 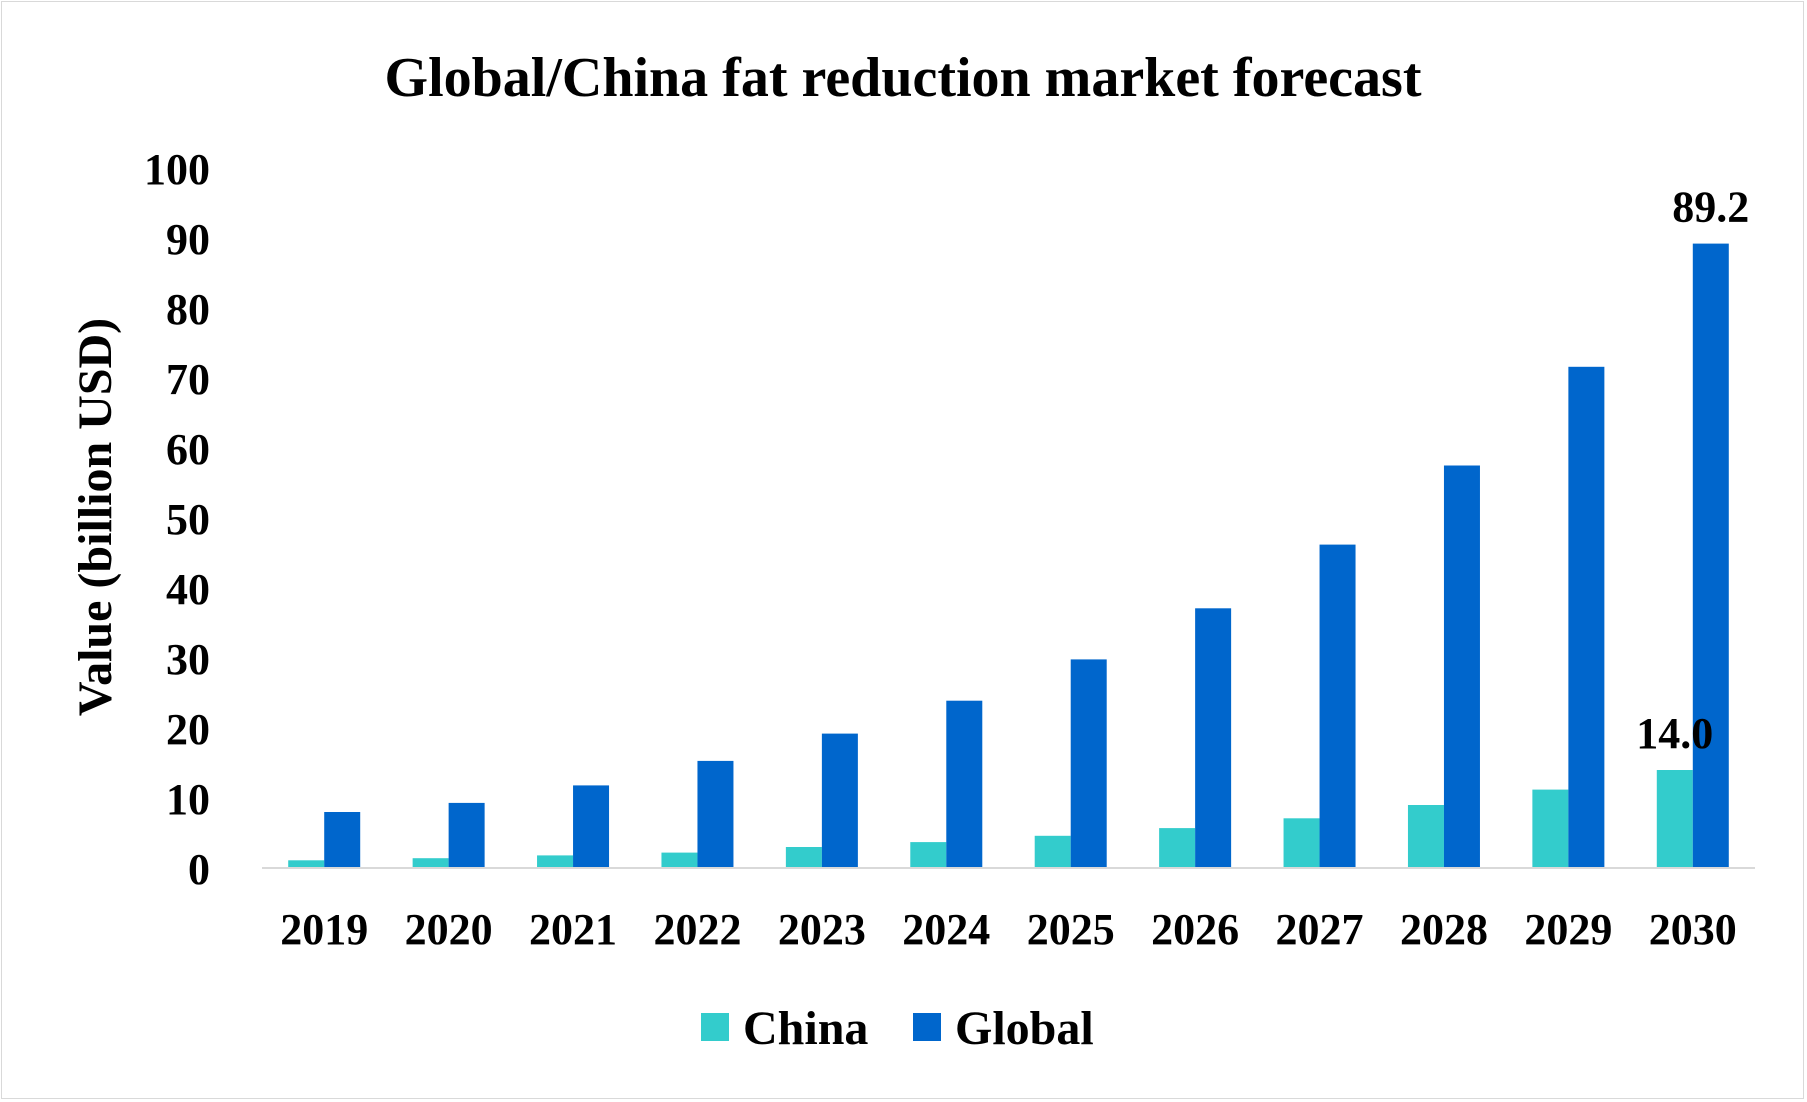 I want to click on y-tick-label: 10, so click(x=188, y=799).